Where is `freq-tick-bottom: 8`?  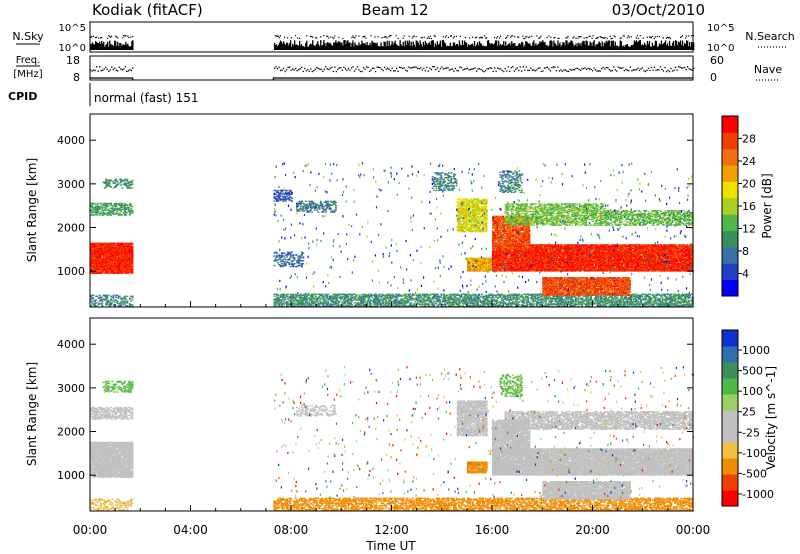
freq-tick-bottom: 8 is located at coordinates (76, 77).